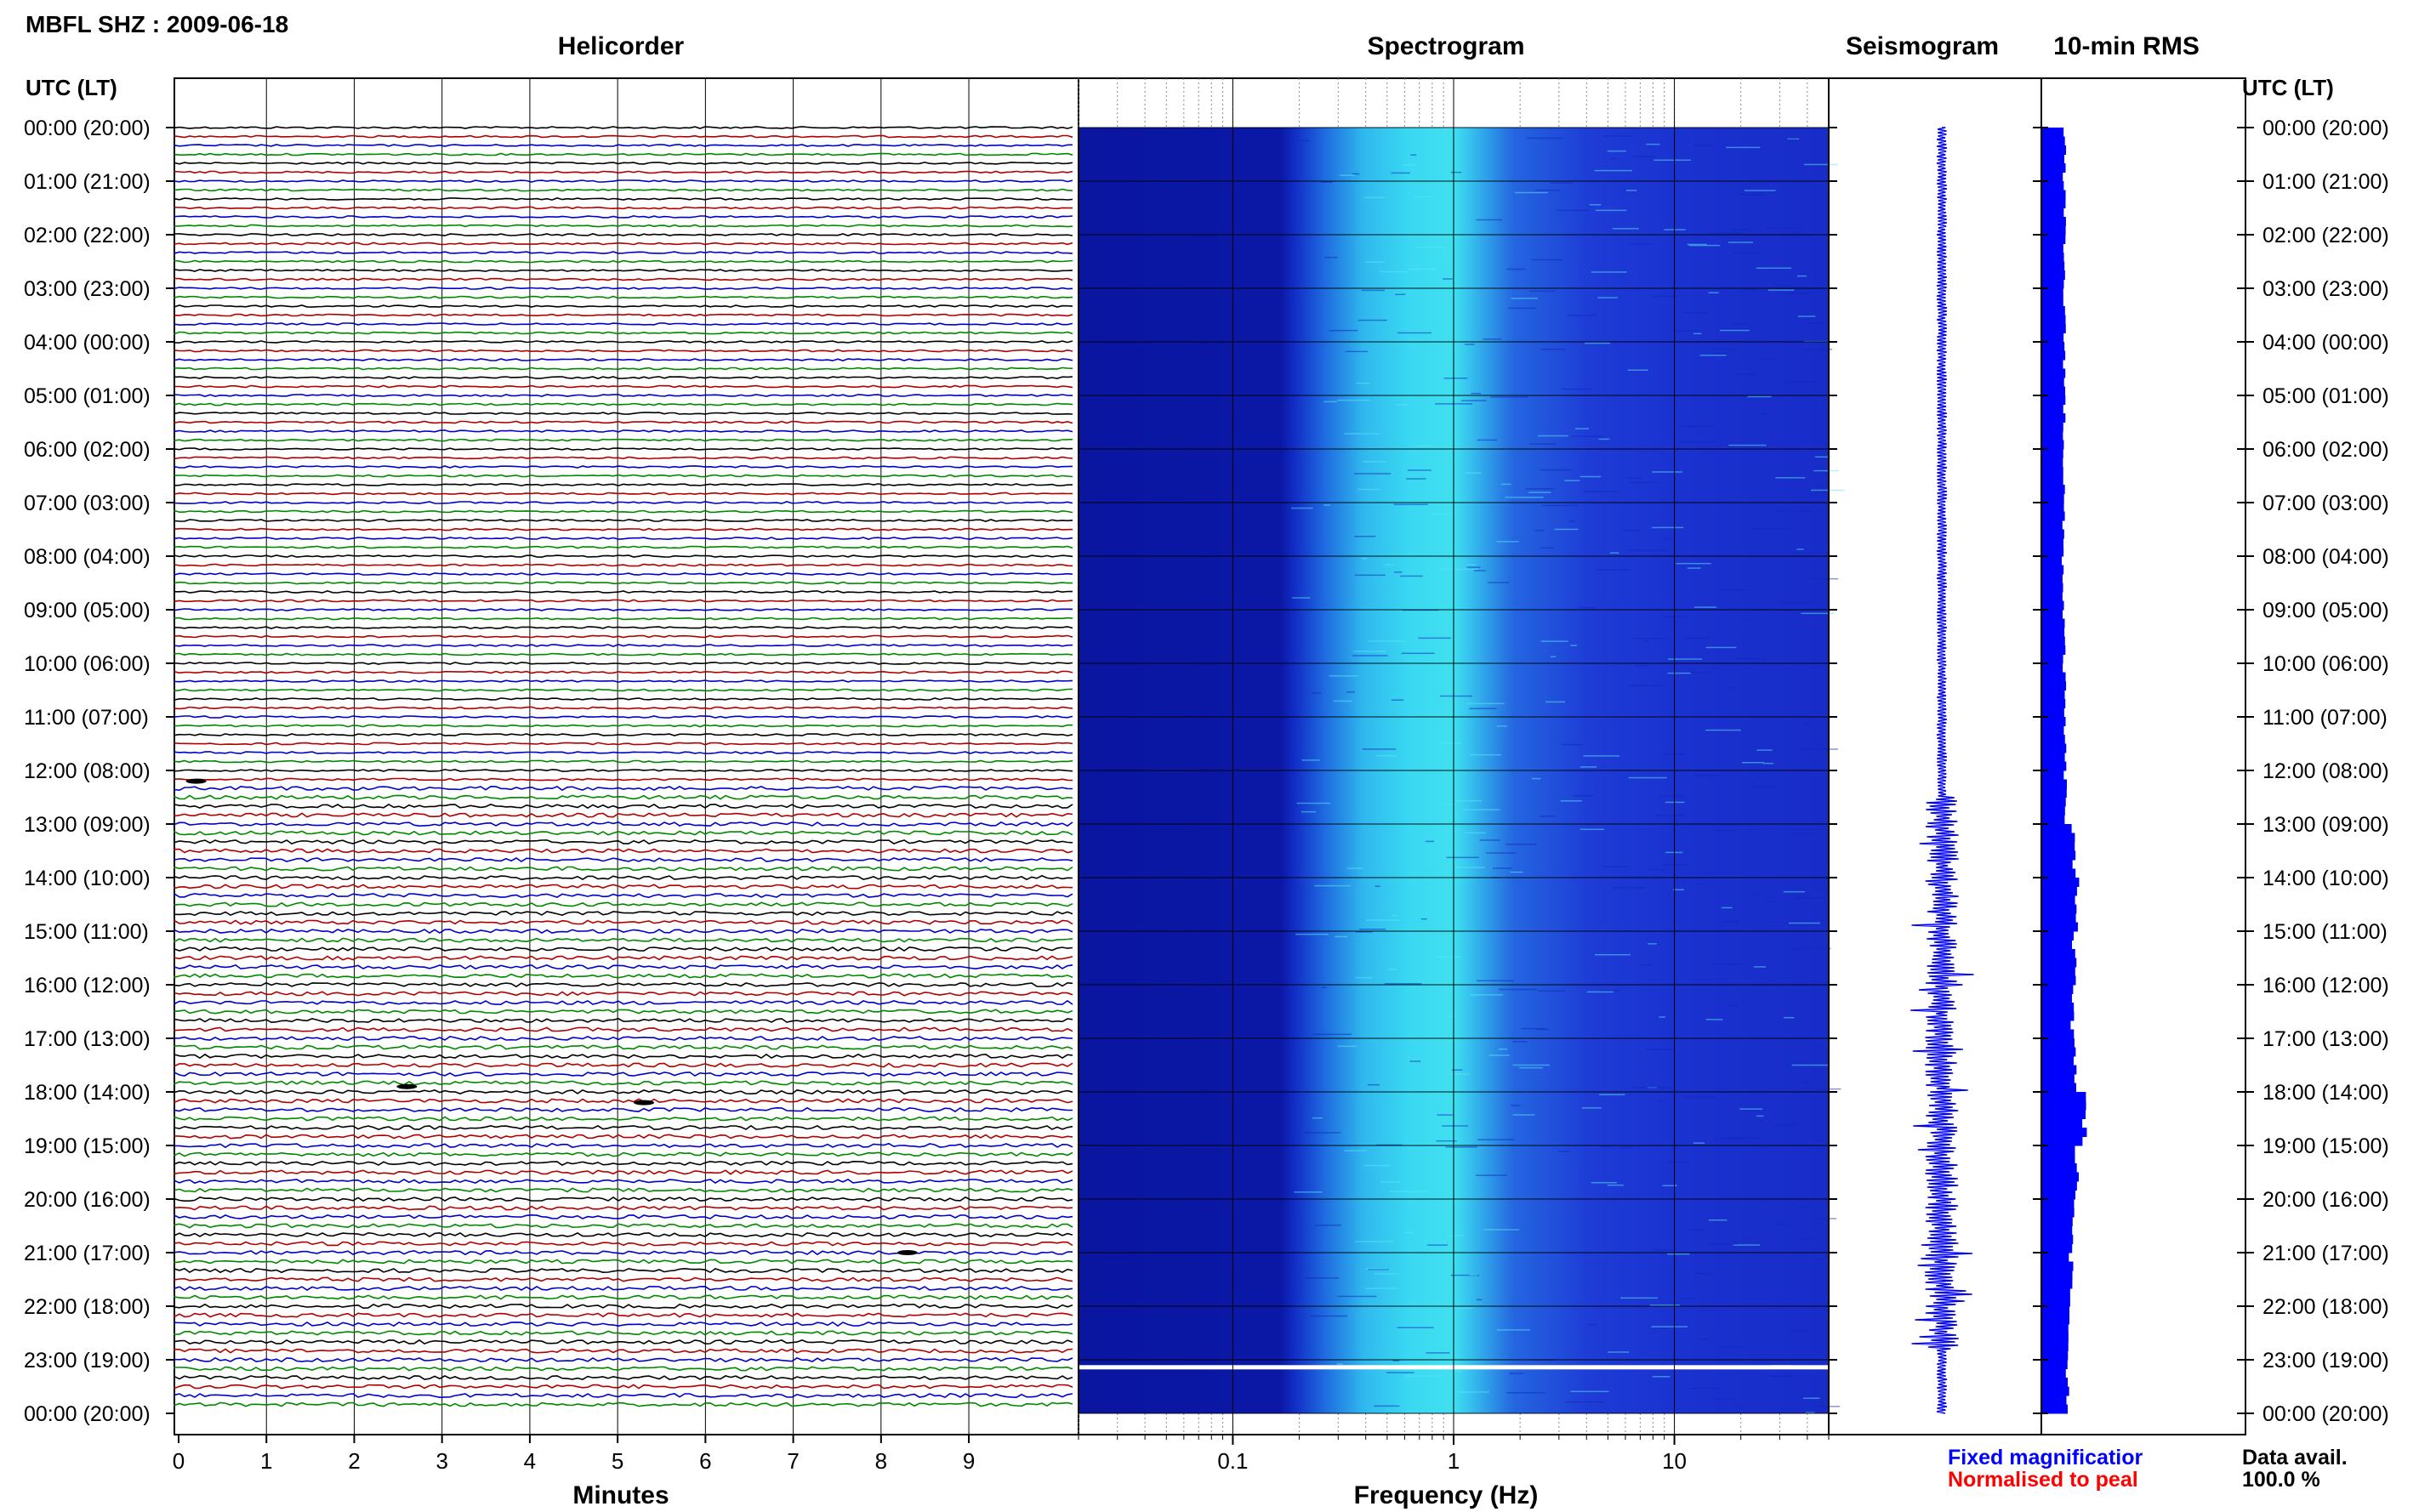  What do you see at coordinates (1922, 46) in the screenshot?
I see `seismogram-title: Seismogram` at bounding box center [1922, 46].